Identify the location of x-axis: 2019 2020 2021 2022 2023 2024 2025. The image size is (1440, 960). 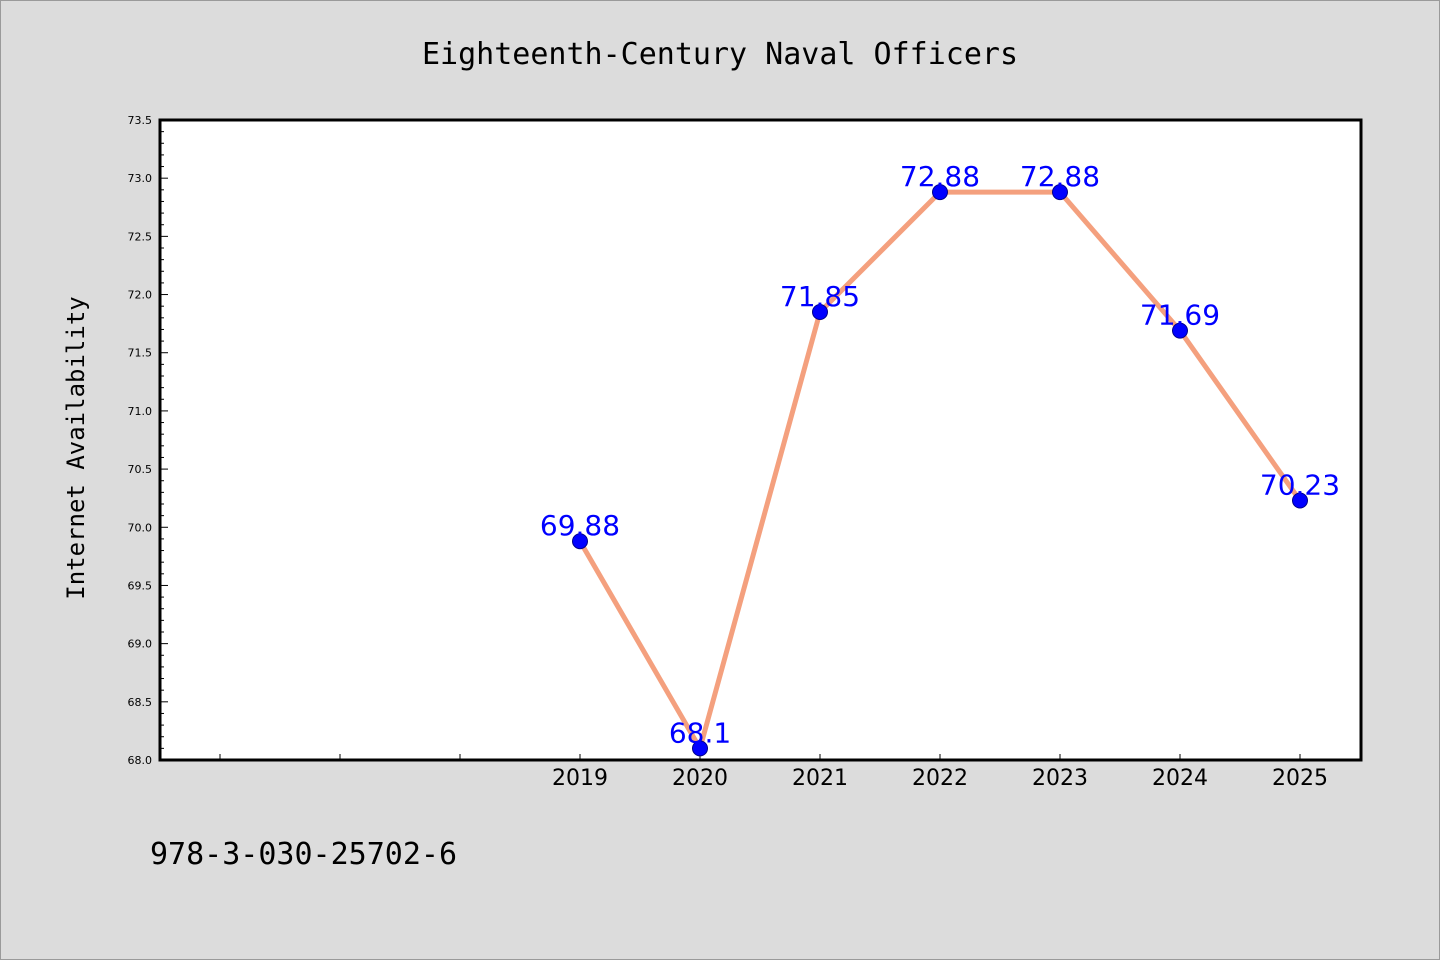
(773, 772).